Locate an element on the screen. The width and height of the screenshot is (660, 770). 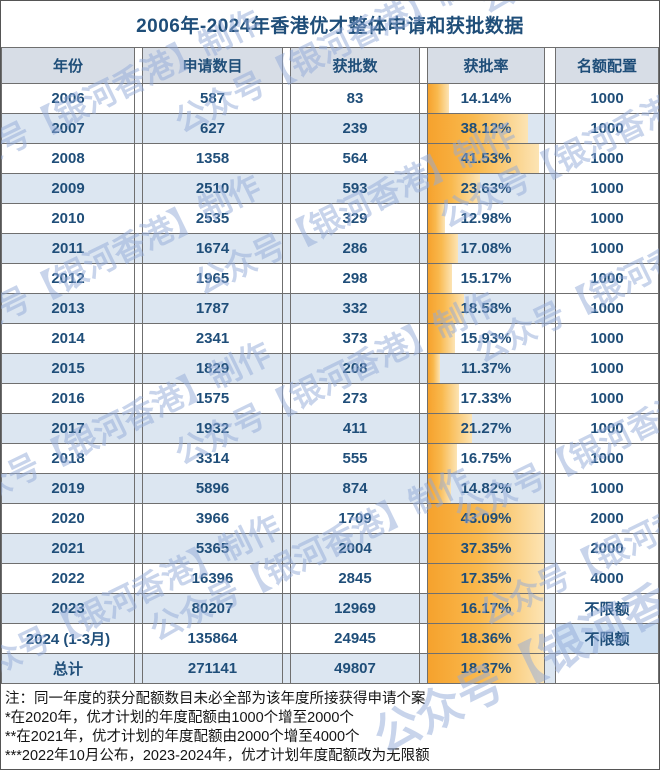
year-cell: 2007 is located at coordinates (68, 128).